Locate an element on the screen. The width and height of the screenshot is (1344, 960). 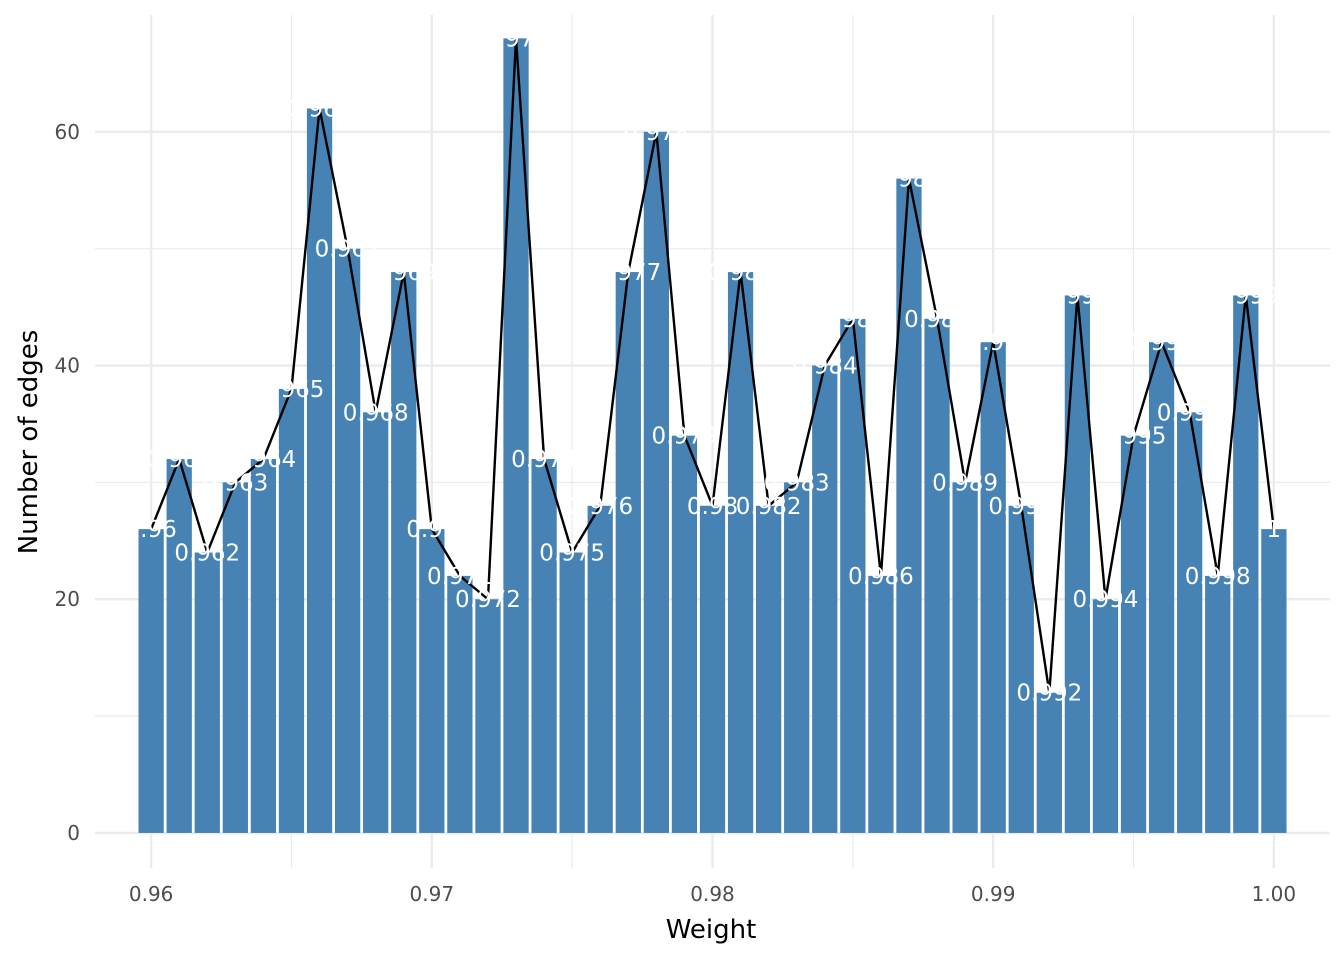
x-tick-label: 0.96 is located at coordinates (151, 894).